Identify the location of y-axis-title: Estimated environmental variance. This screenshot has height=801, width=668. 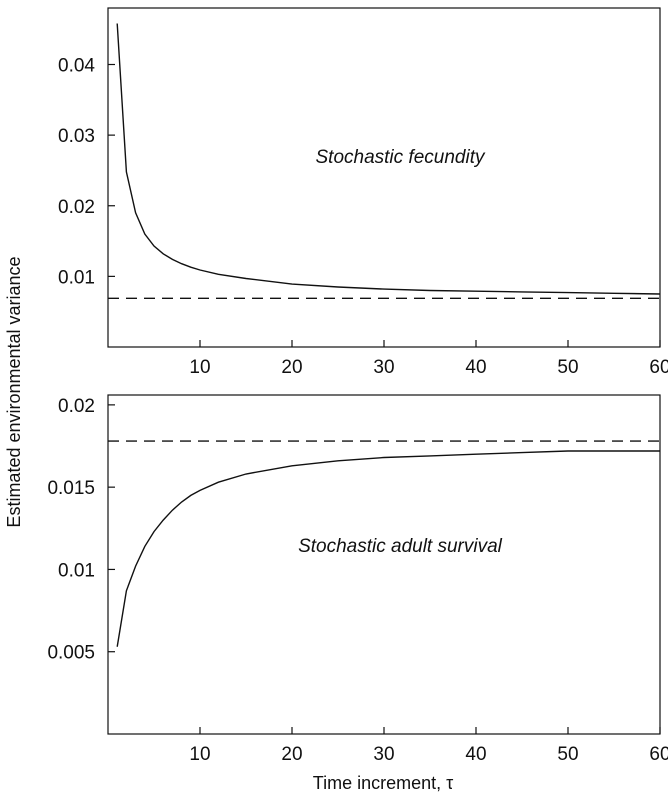
(14, 391).